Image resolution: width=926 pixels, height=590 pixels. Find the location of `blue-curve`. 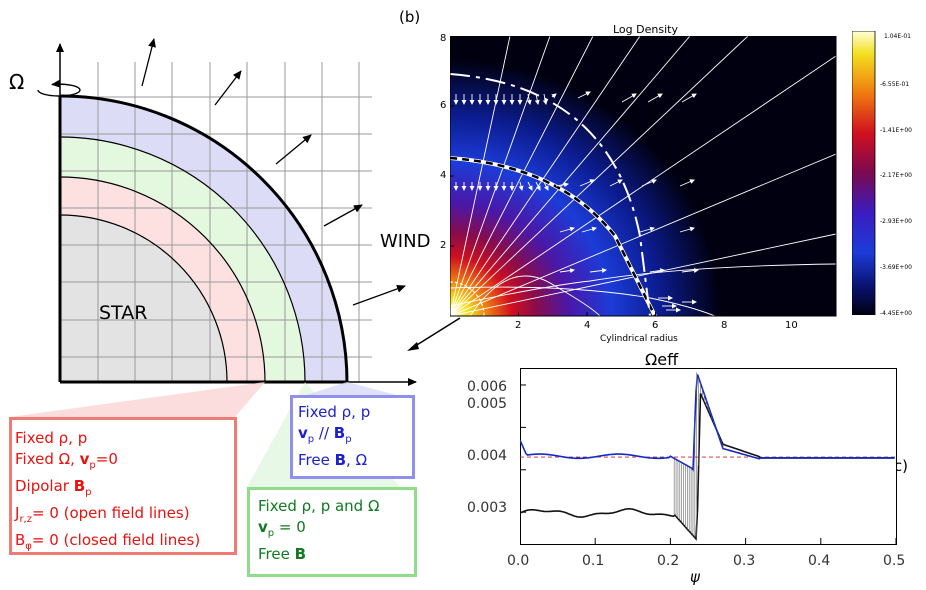

blue-curve is located at coordinates (707, 423).